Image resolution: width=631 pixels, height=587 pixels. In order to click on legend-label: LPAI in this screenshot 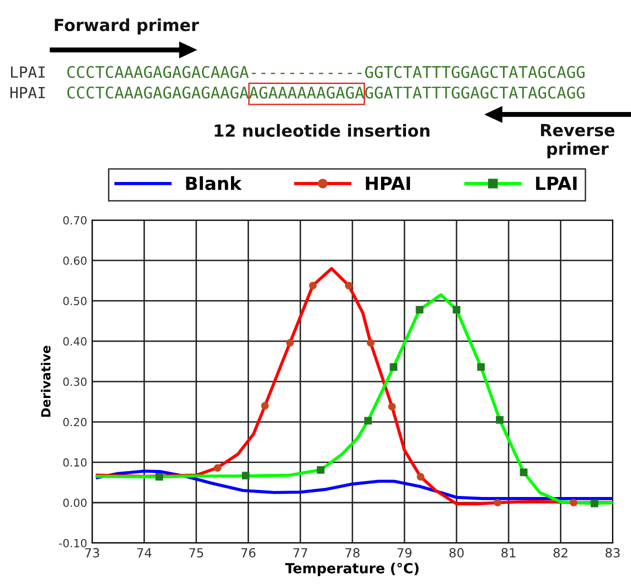, I will do `click(556, 183)`.